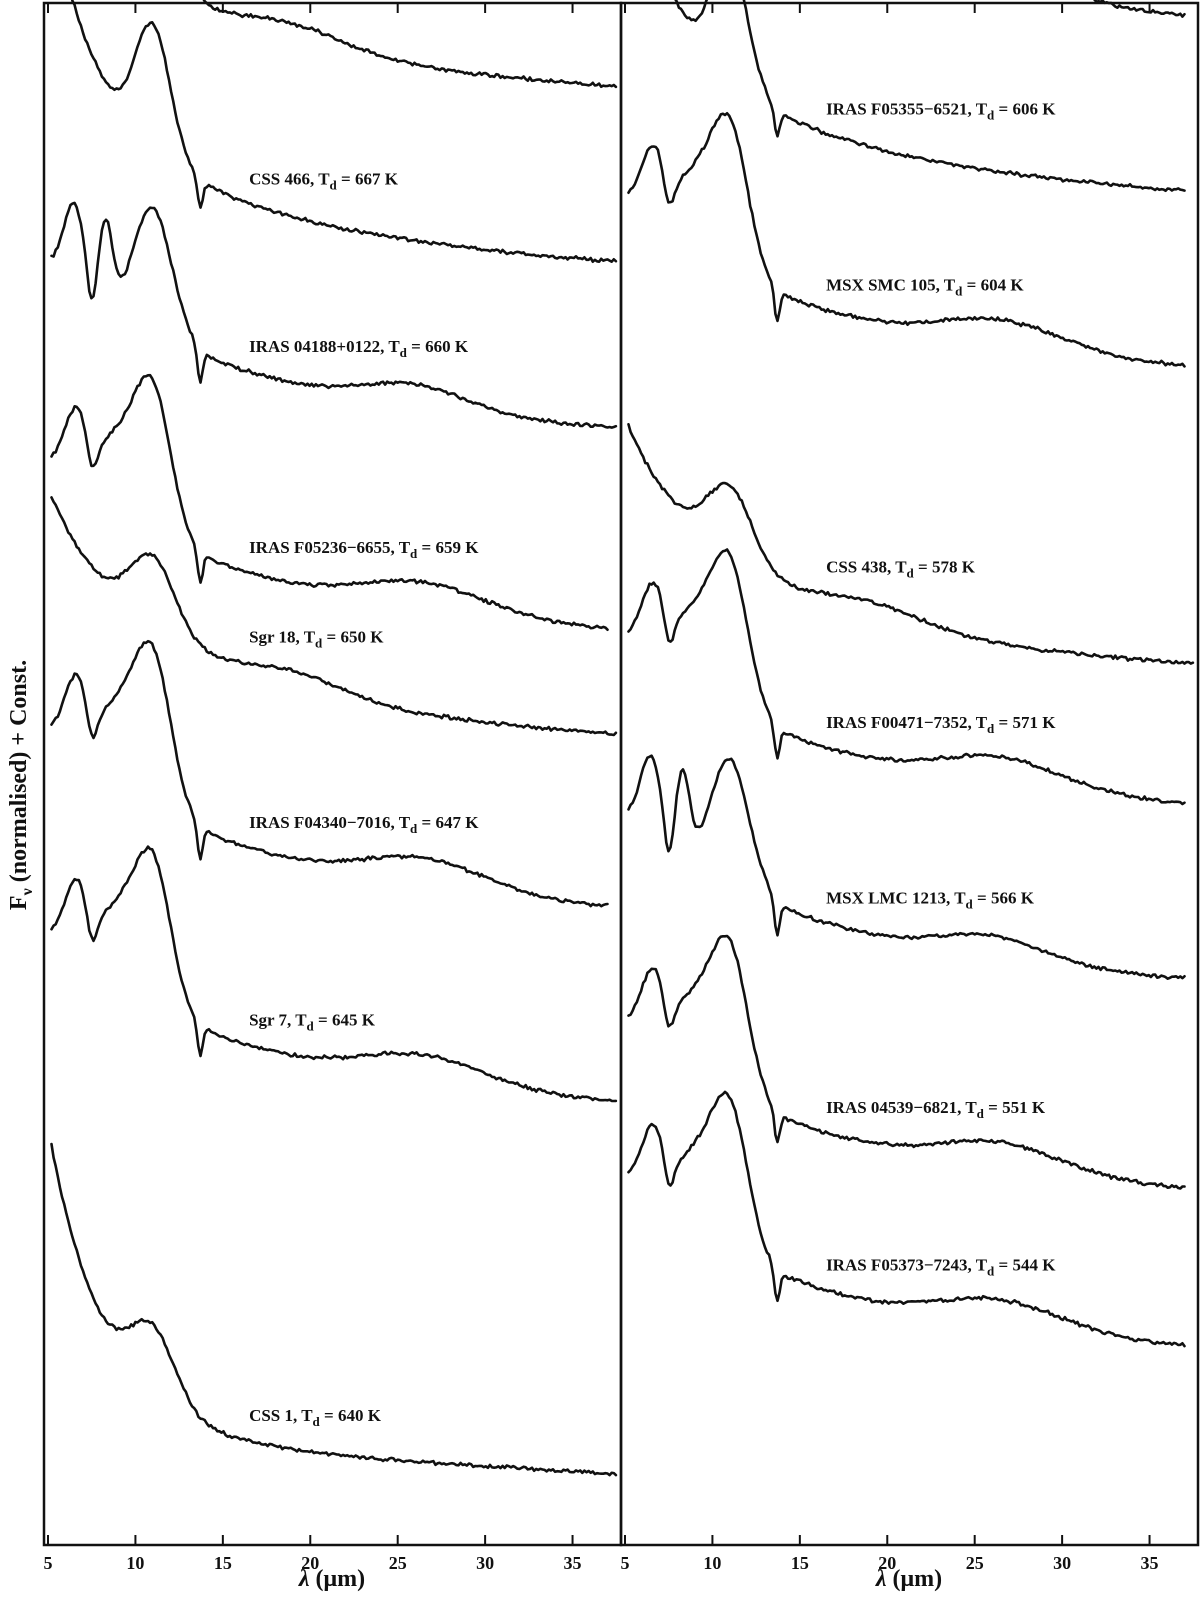 This screenshot has width=1200, height=1601. I want to click on spectrum-label: CSS 438, Td = 578 K, so click(901, 568).